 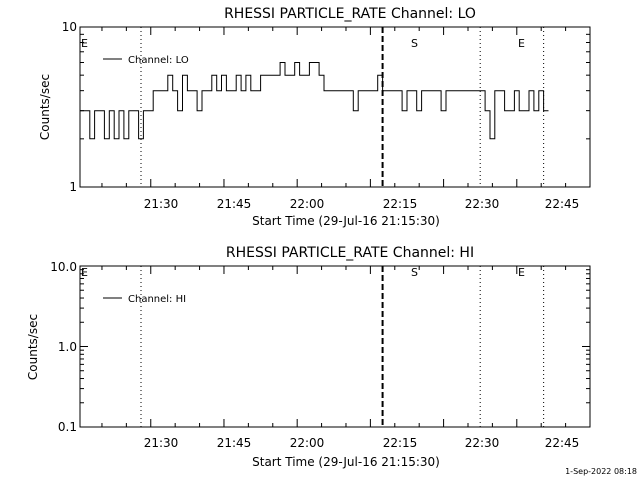 What do you see at coordinates (482, 443) in the screenshot?
I see `chart-hi-xtick-label-2230: 22:30` at bounding box center [482, 443].